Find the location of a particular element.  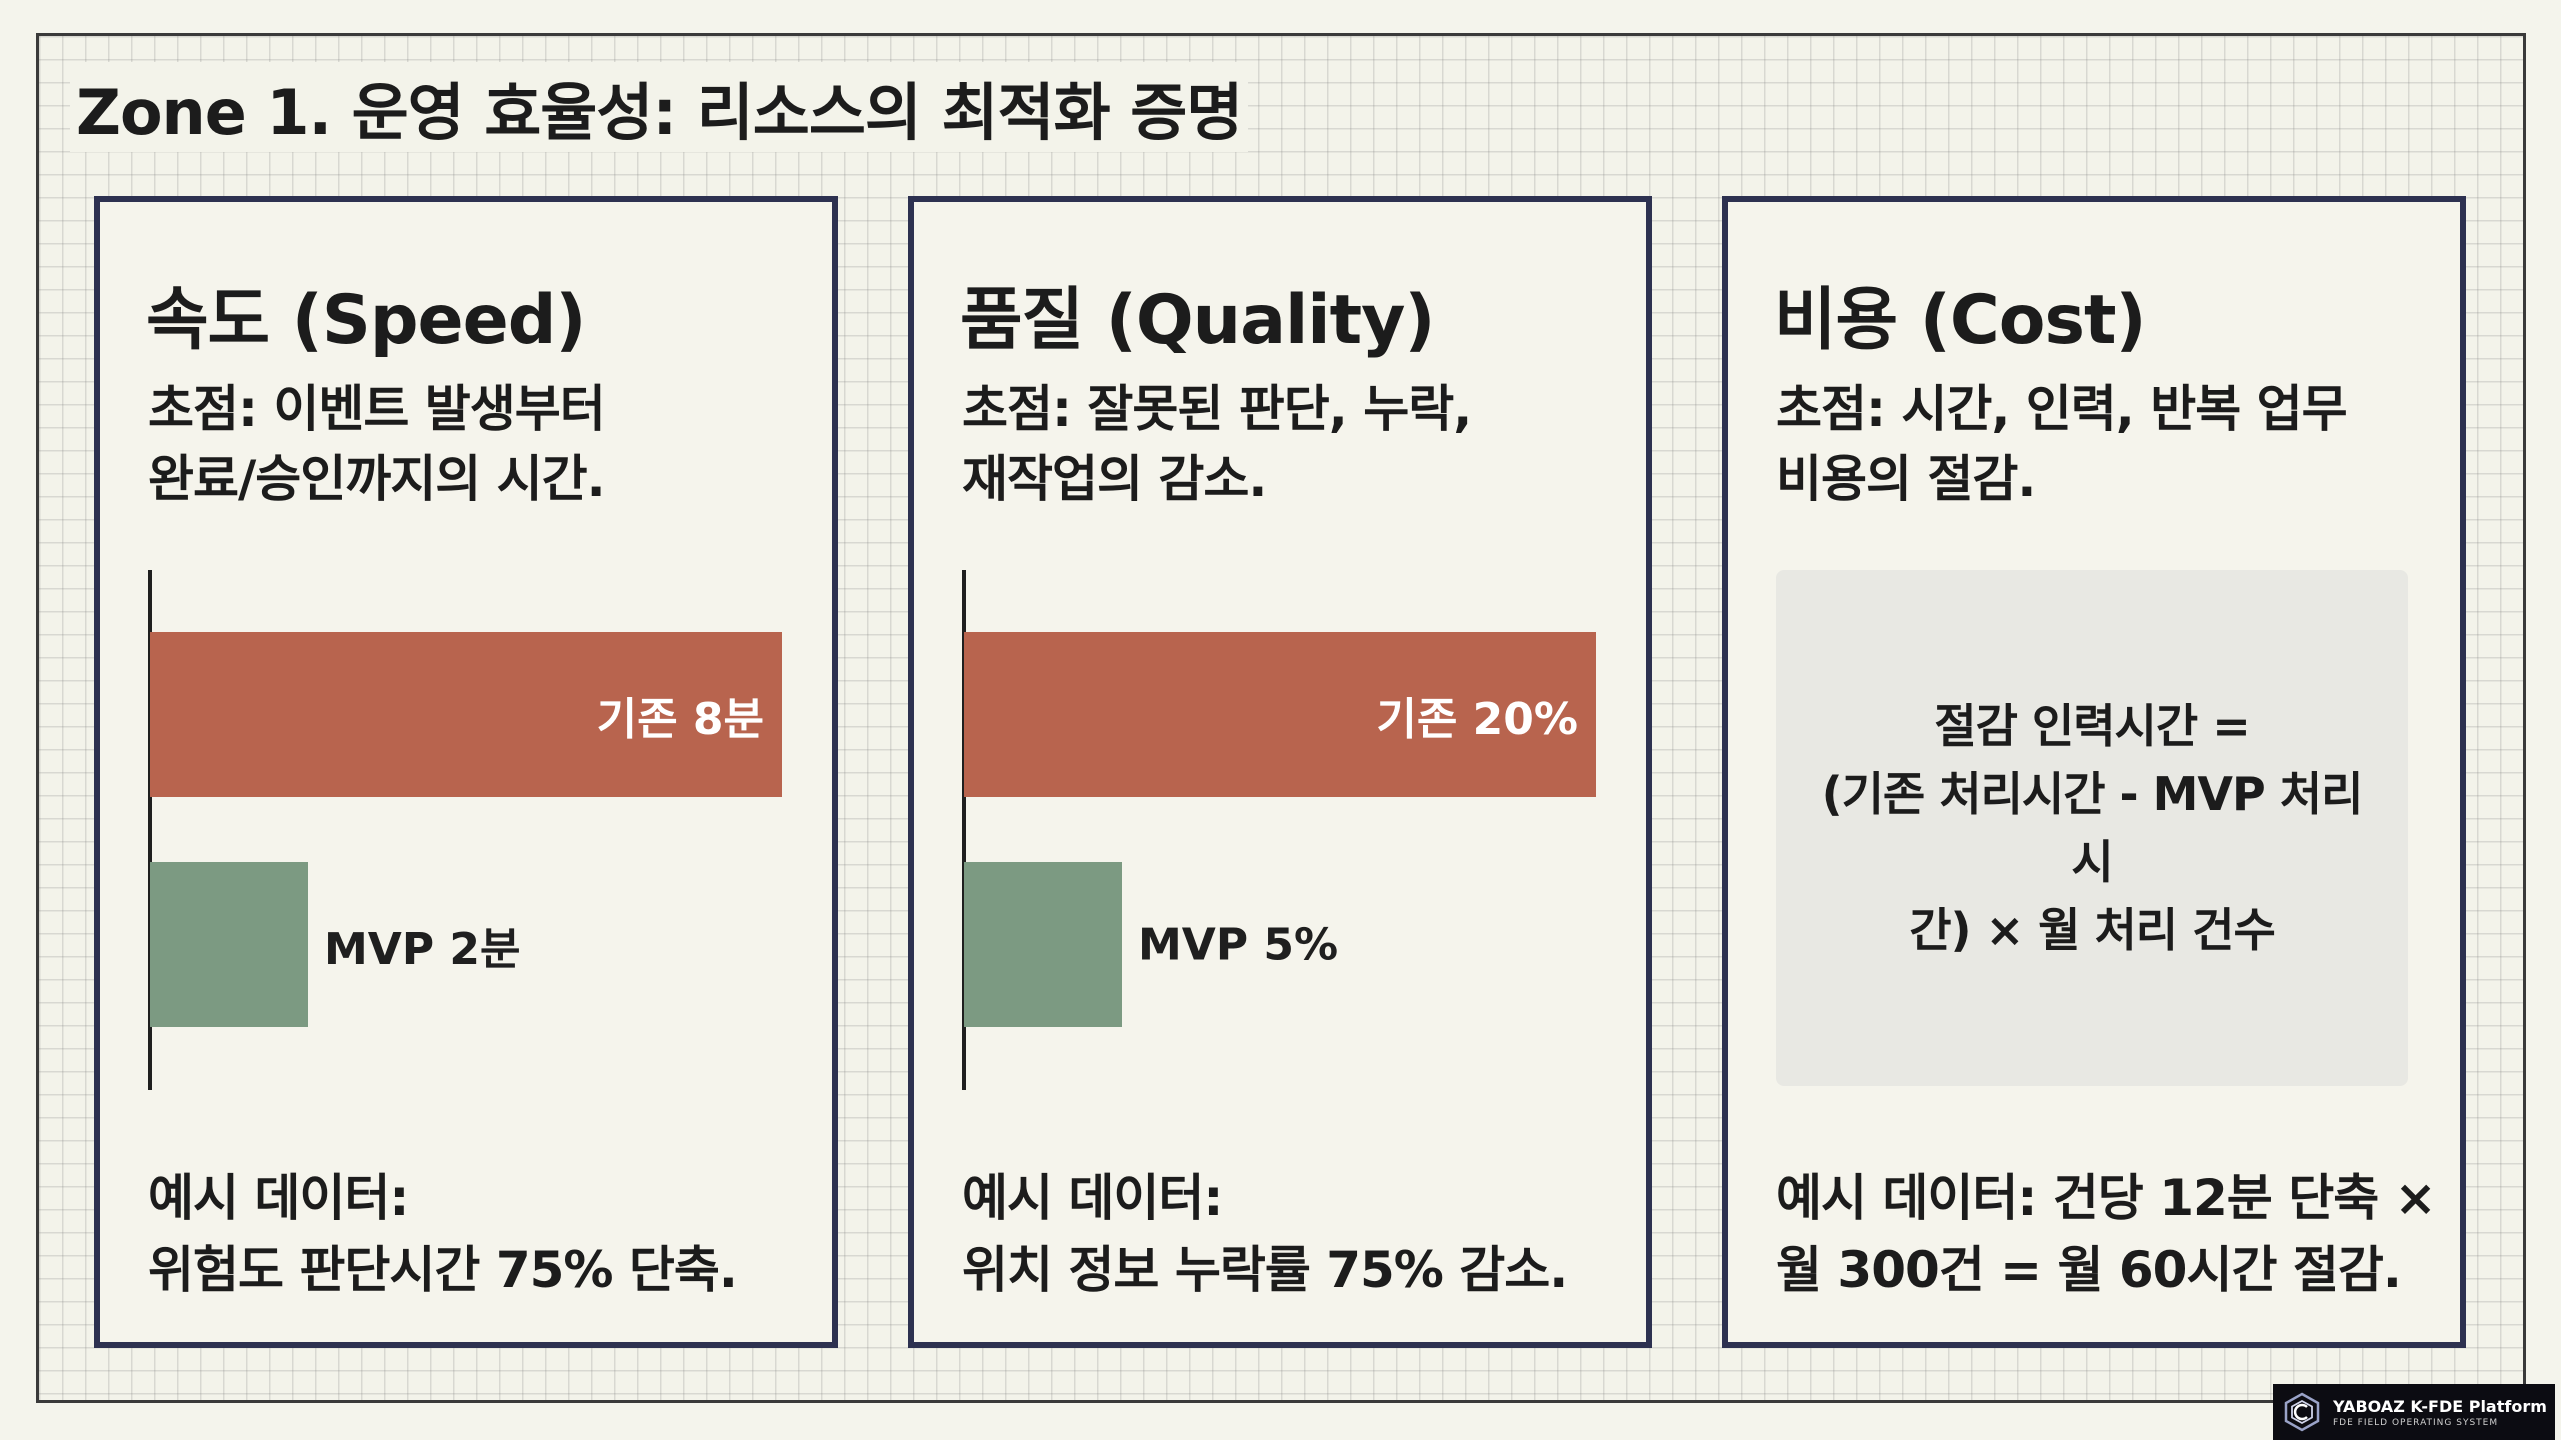

cost-example-line-1: 예시 데이터: 건당 12분 단축 × is located at coordinates (2106, 1198).